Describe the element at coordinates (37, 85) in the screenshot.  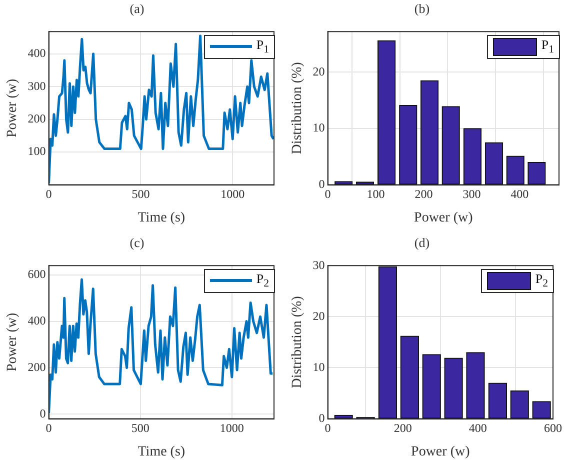
I see `y-tick-label: 300` at that location.